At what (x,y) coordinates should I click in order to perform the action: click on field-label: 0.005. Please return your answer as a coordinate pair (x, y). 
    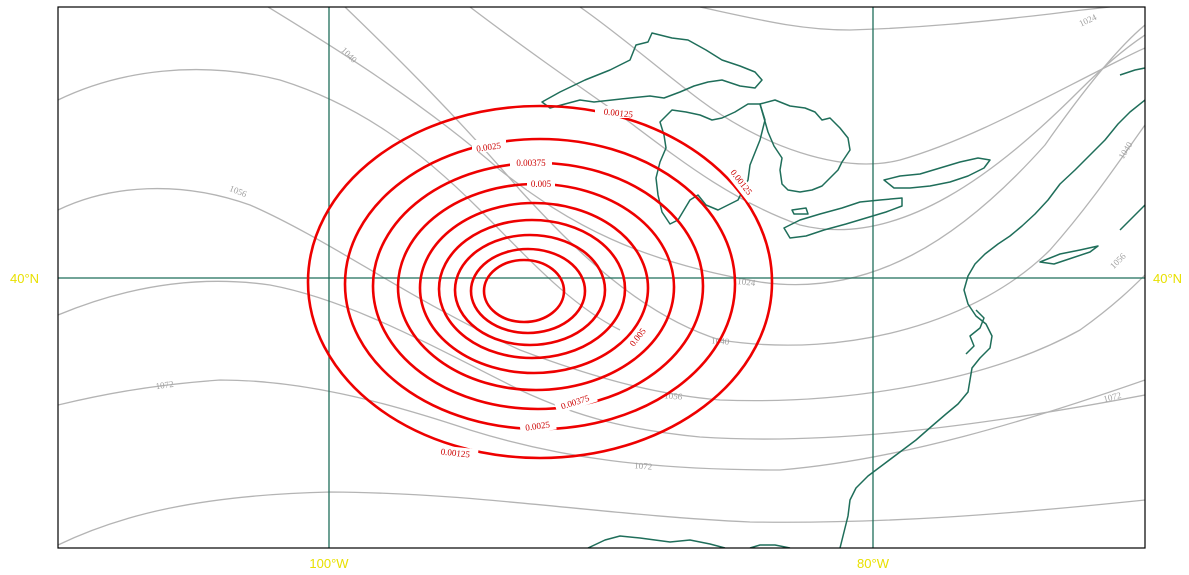
    Looking at the image, I should click on (541, 184).